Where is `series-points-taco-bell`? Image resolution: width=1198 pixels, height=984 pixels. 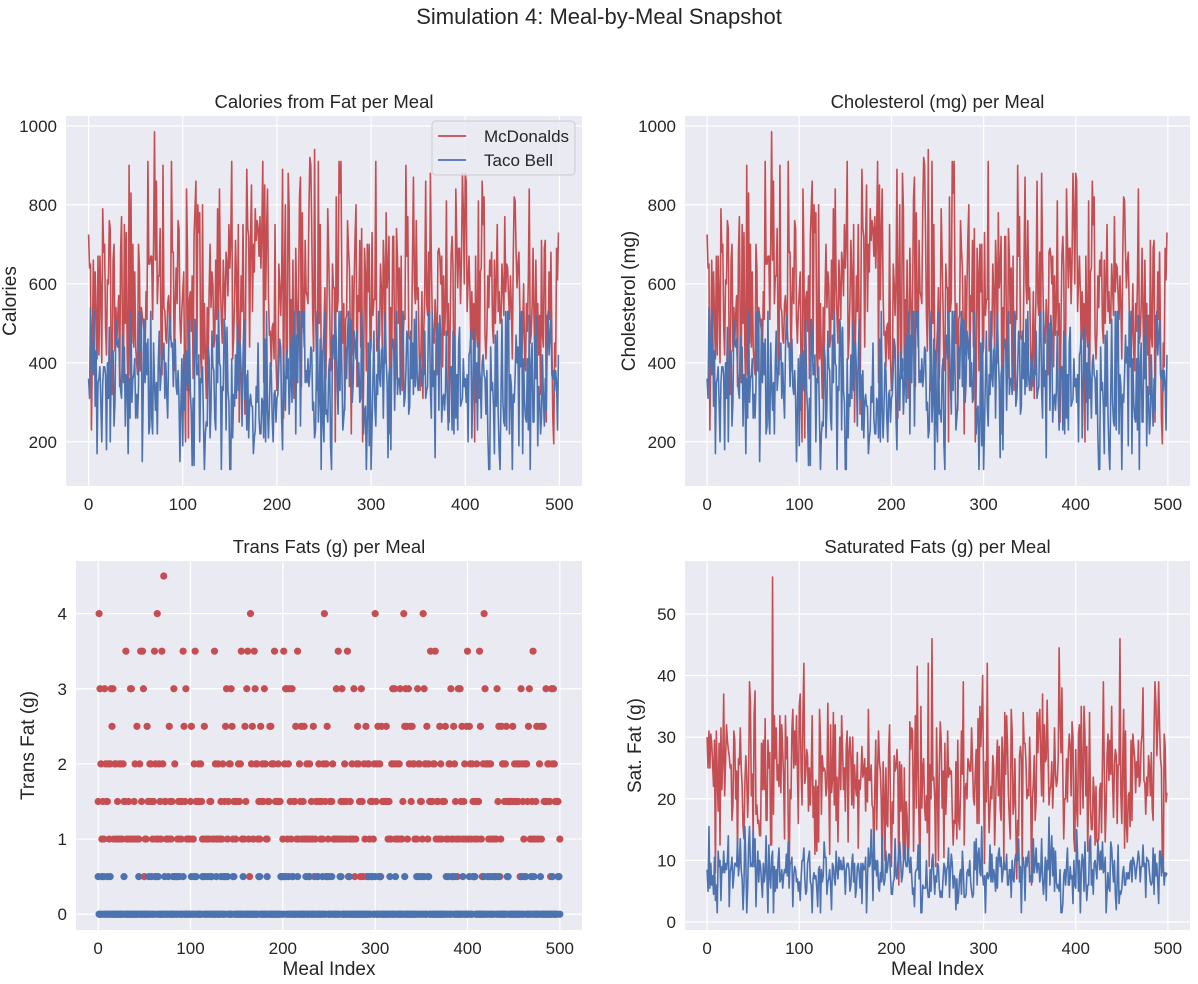 series-points-taco-bell is located at coordinates (329, 895).